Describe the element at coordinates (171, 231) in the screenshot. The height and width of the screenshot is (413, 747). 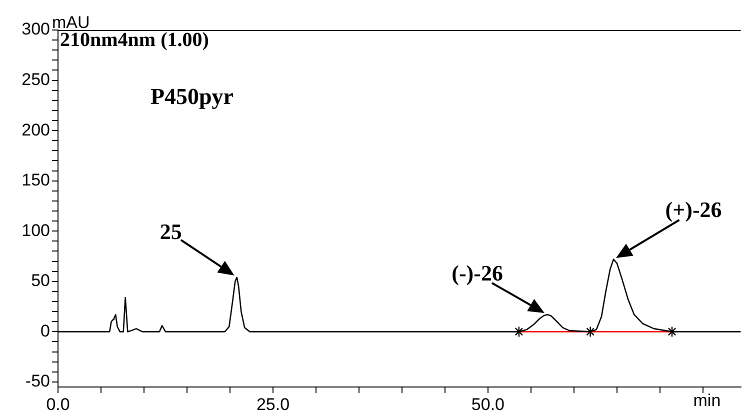
I see `annotation: 25` at that location.